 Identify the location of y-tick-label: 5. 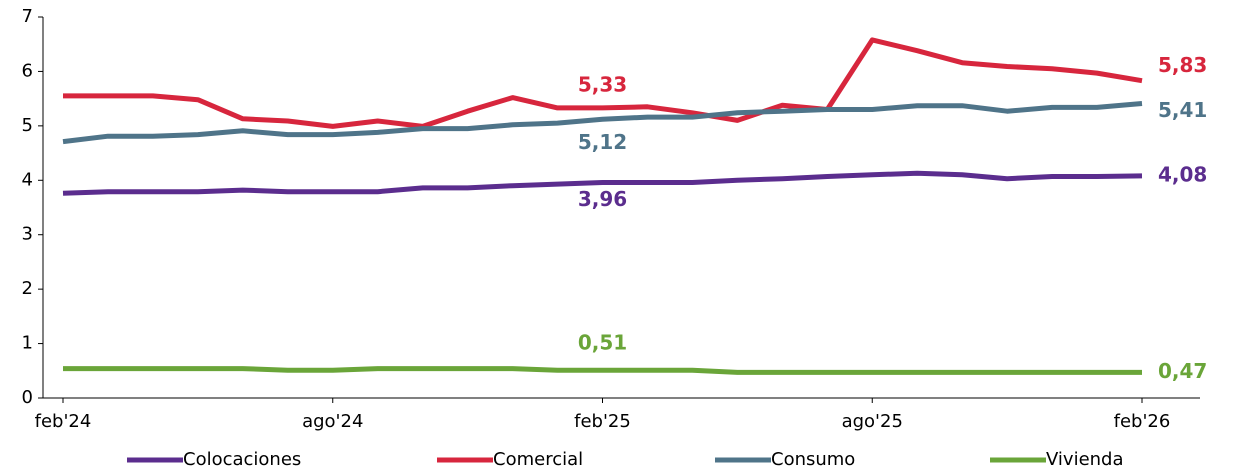
(27, 125).